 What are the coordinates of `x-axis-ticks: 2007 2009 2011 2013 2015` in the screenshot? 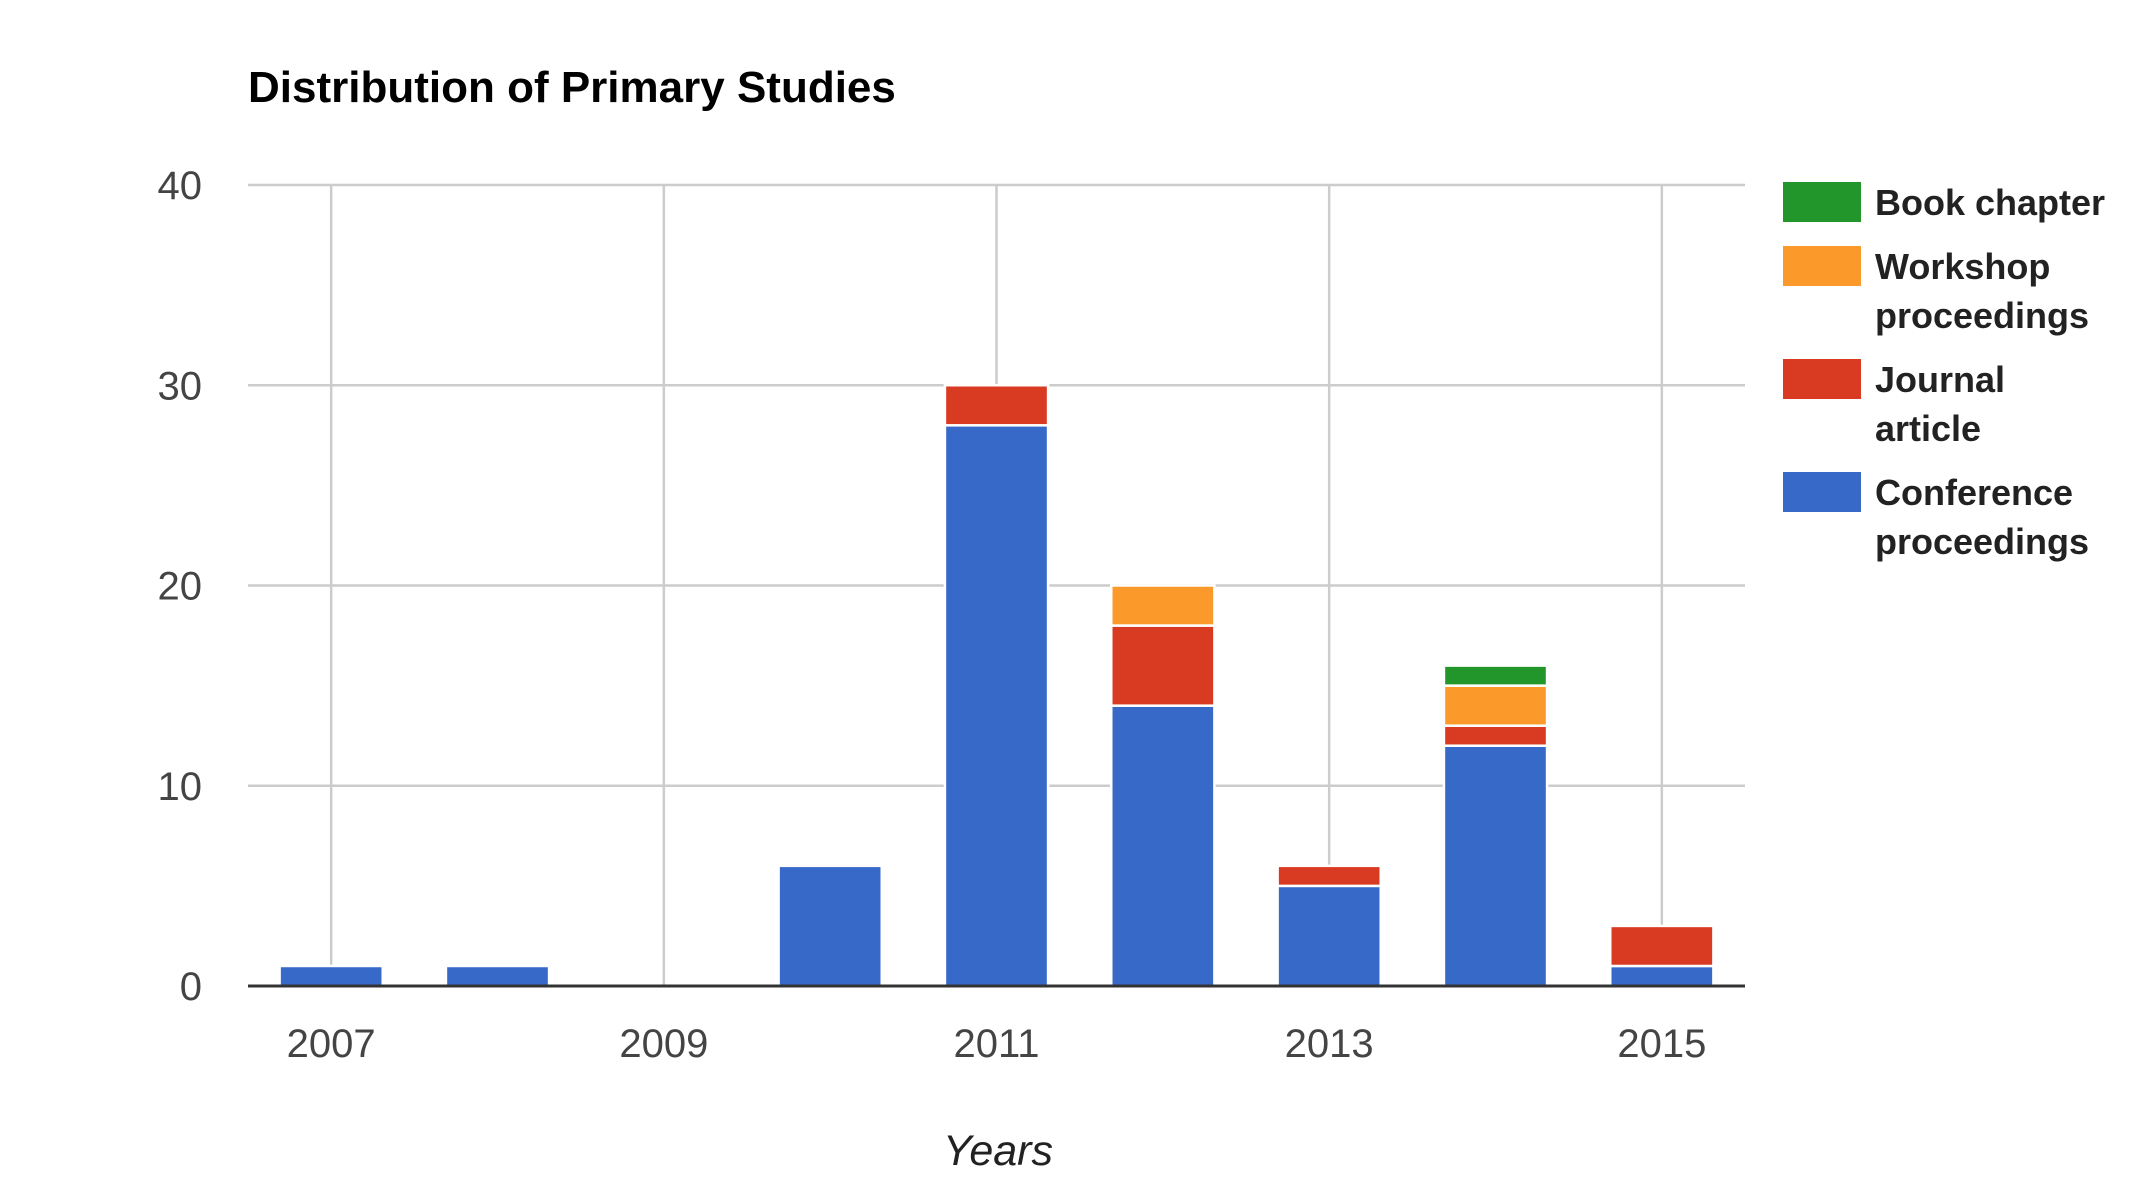 It's located at (997, 1044).